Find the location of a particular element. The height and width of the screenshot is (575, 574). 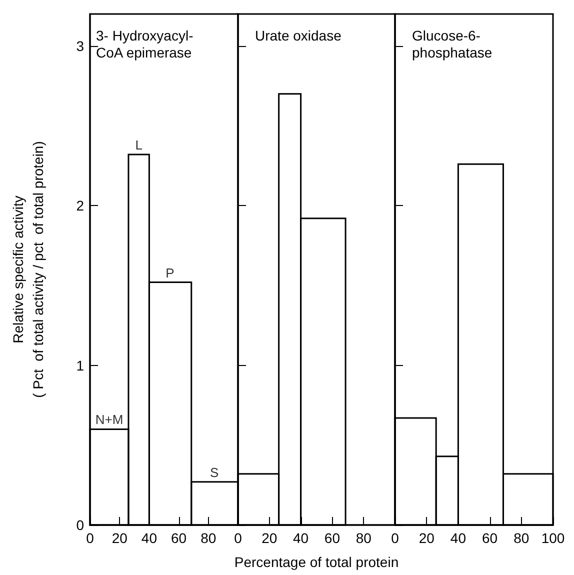

annotation: S is located at coordinates (214, 472).